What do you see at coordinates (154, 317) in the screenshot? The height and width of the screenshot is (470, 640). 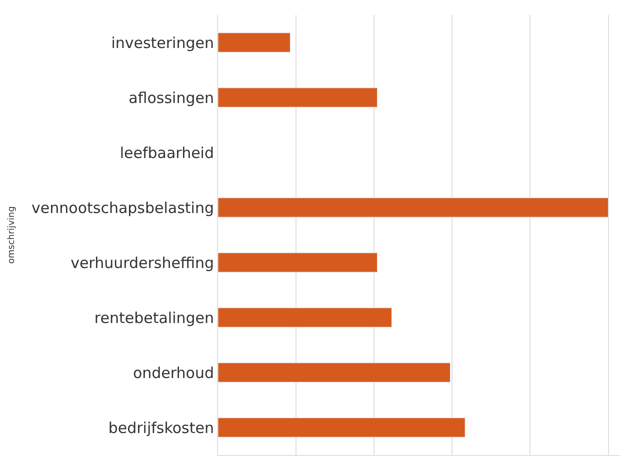 I see `y-tick-label: rentebetalingen` at bounding box center [154, 317].